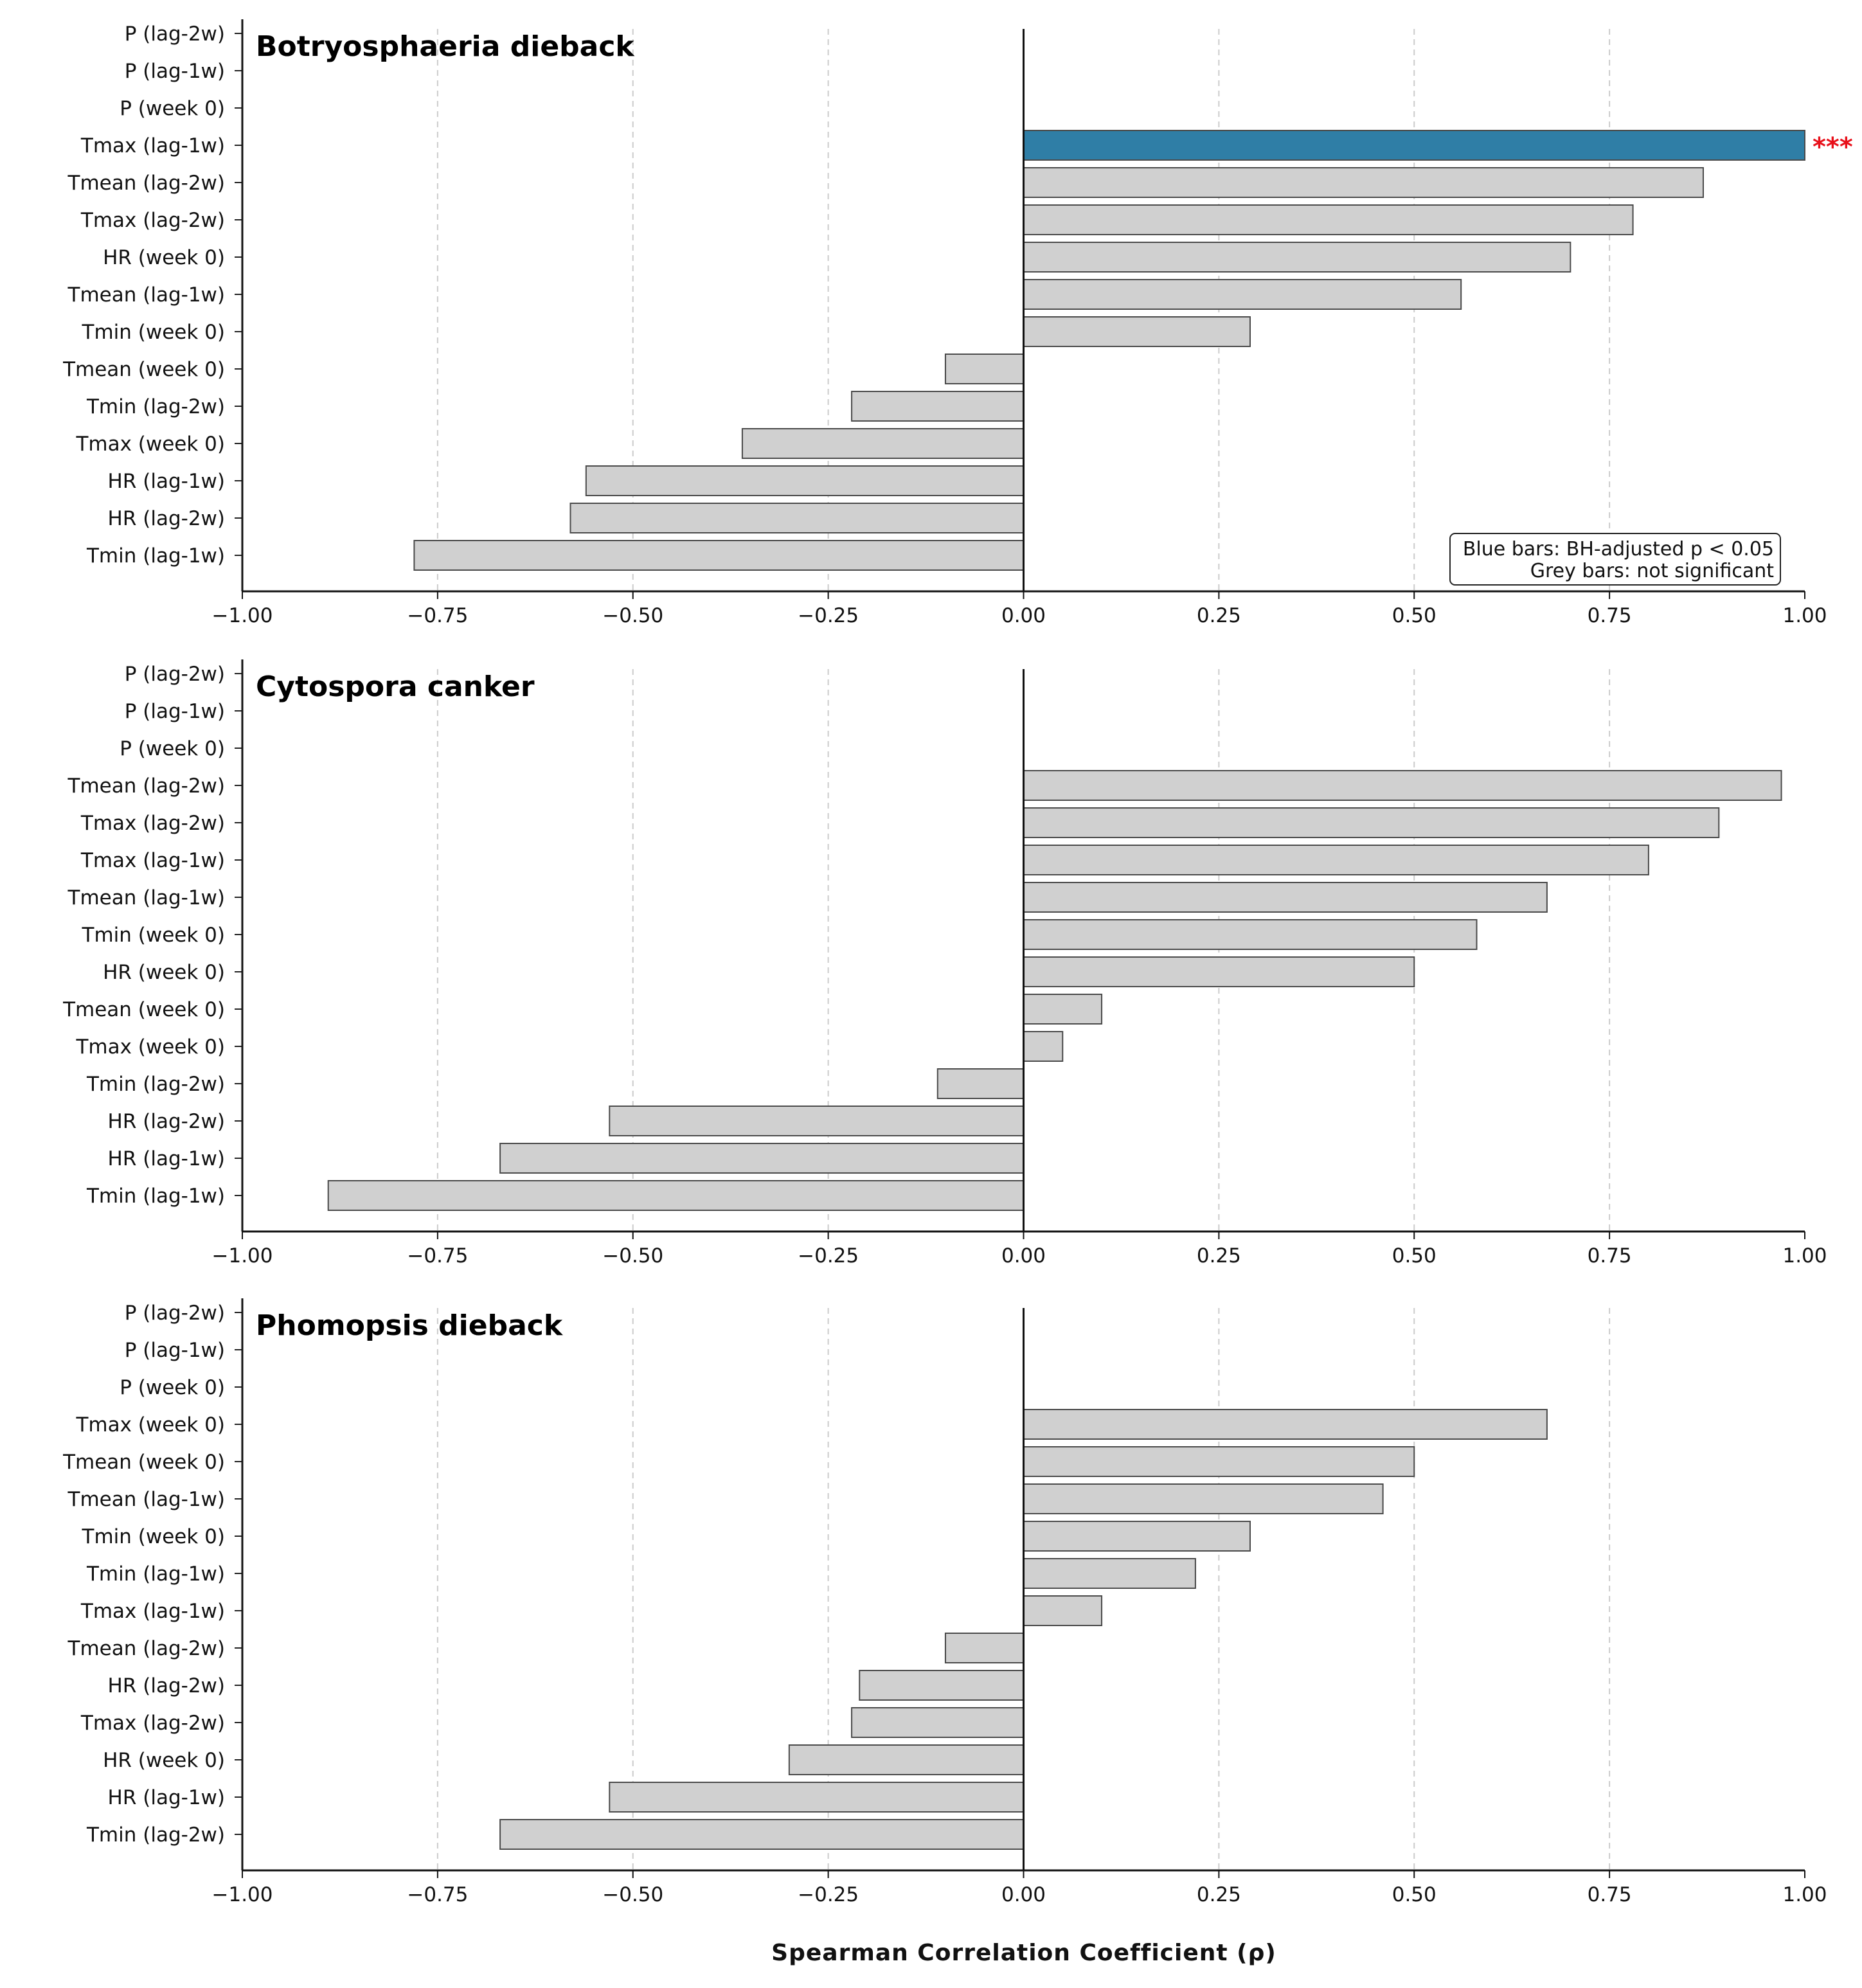 The height and width of the screenshot is (1988, 1862). Describe the element at coordinates (152, 1611) in the screenshot. I see `category-label: Tmax (lag-1w)` at that location.